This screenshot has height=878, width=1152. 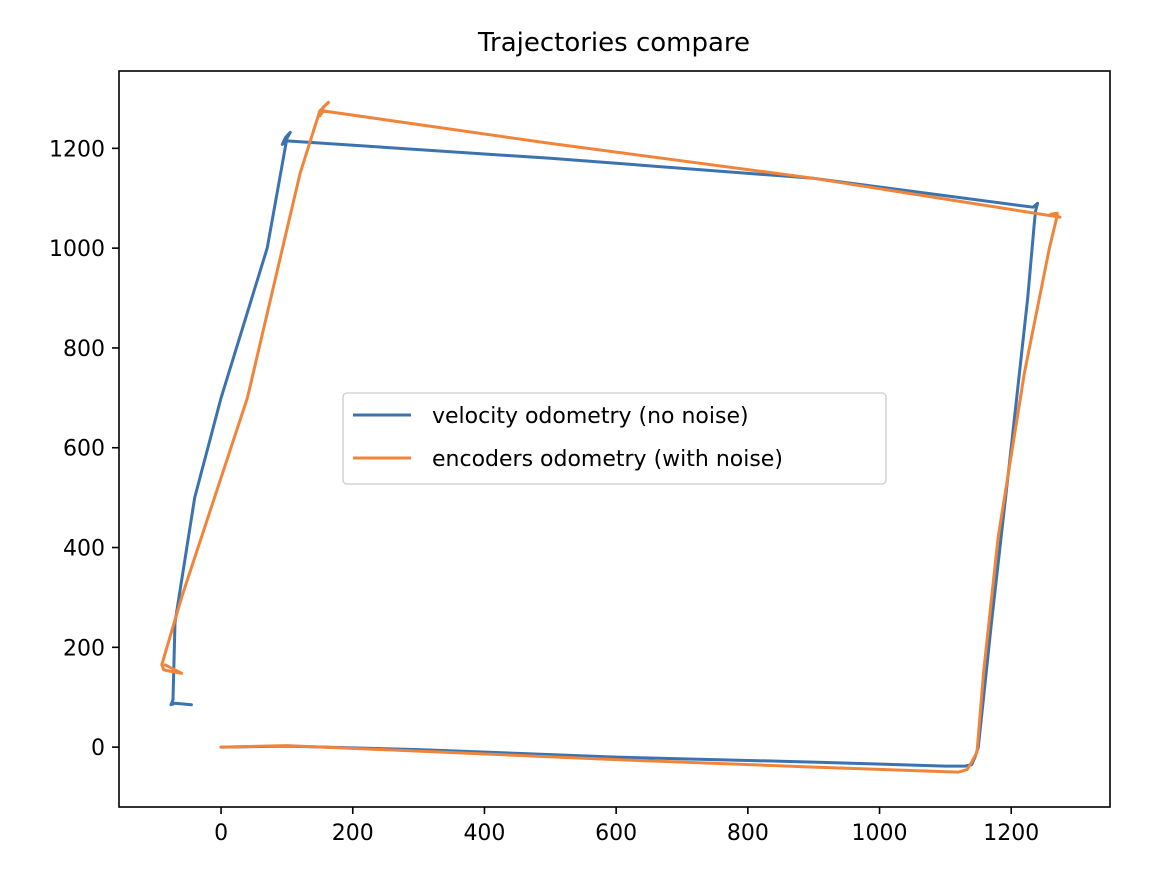 What do you see at coordinates (353, 833) in the screenshot?
I see `x-tick-label: 200` at bounding box center [353, 833].